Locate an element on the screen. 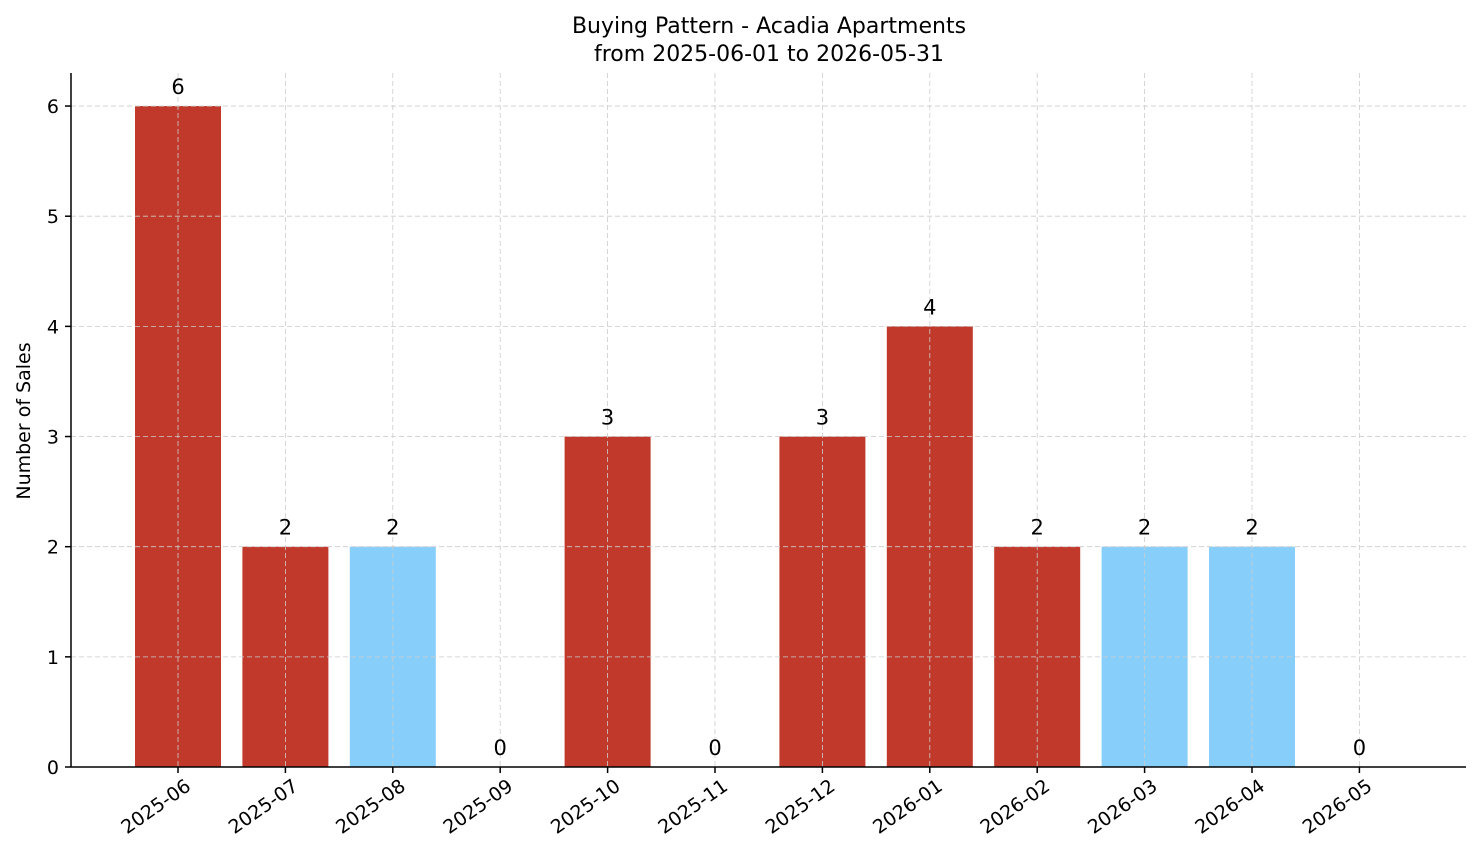  data-label-2025-10: 3 is located at coordinates (607, 418).